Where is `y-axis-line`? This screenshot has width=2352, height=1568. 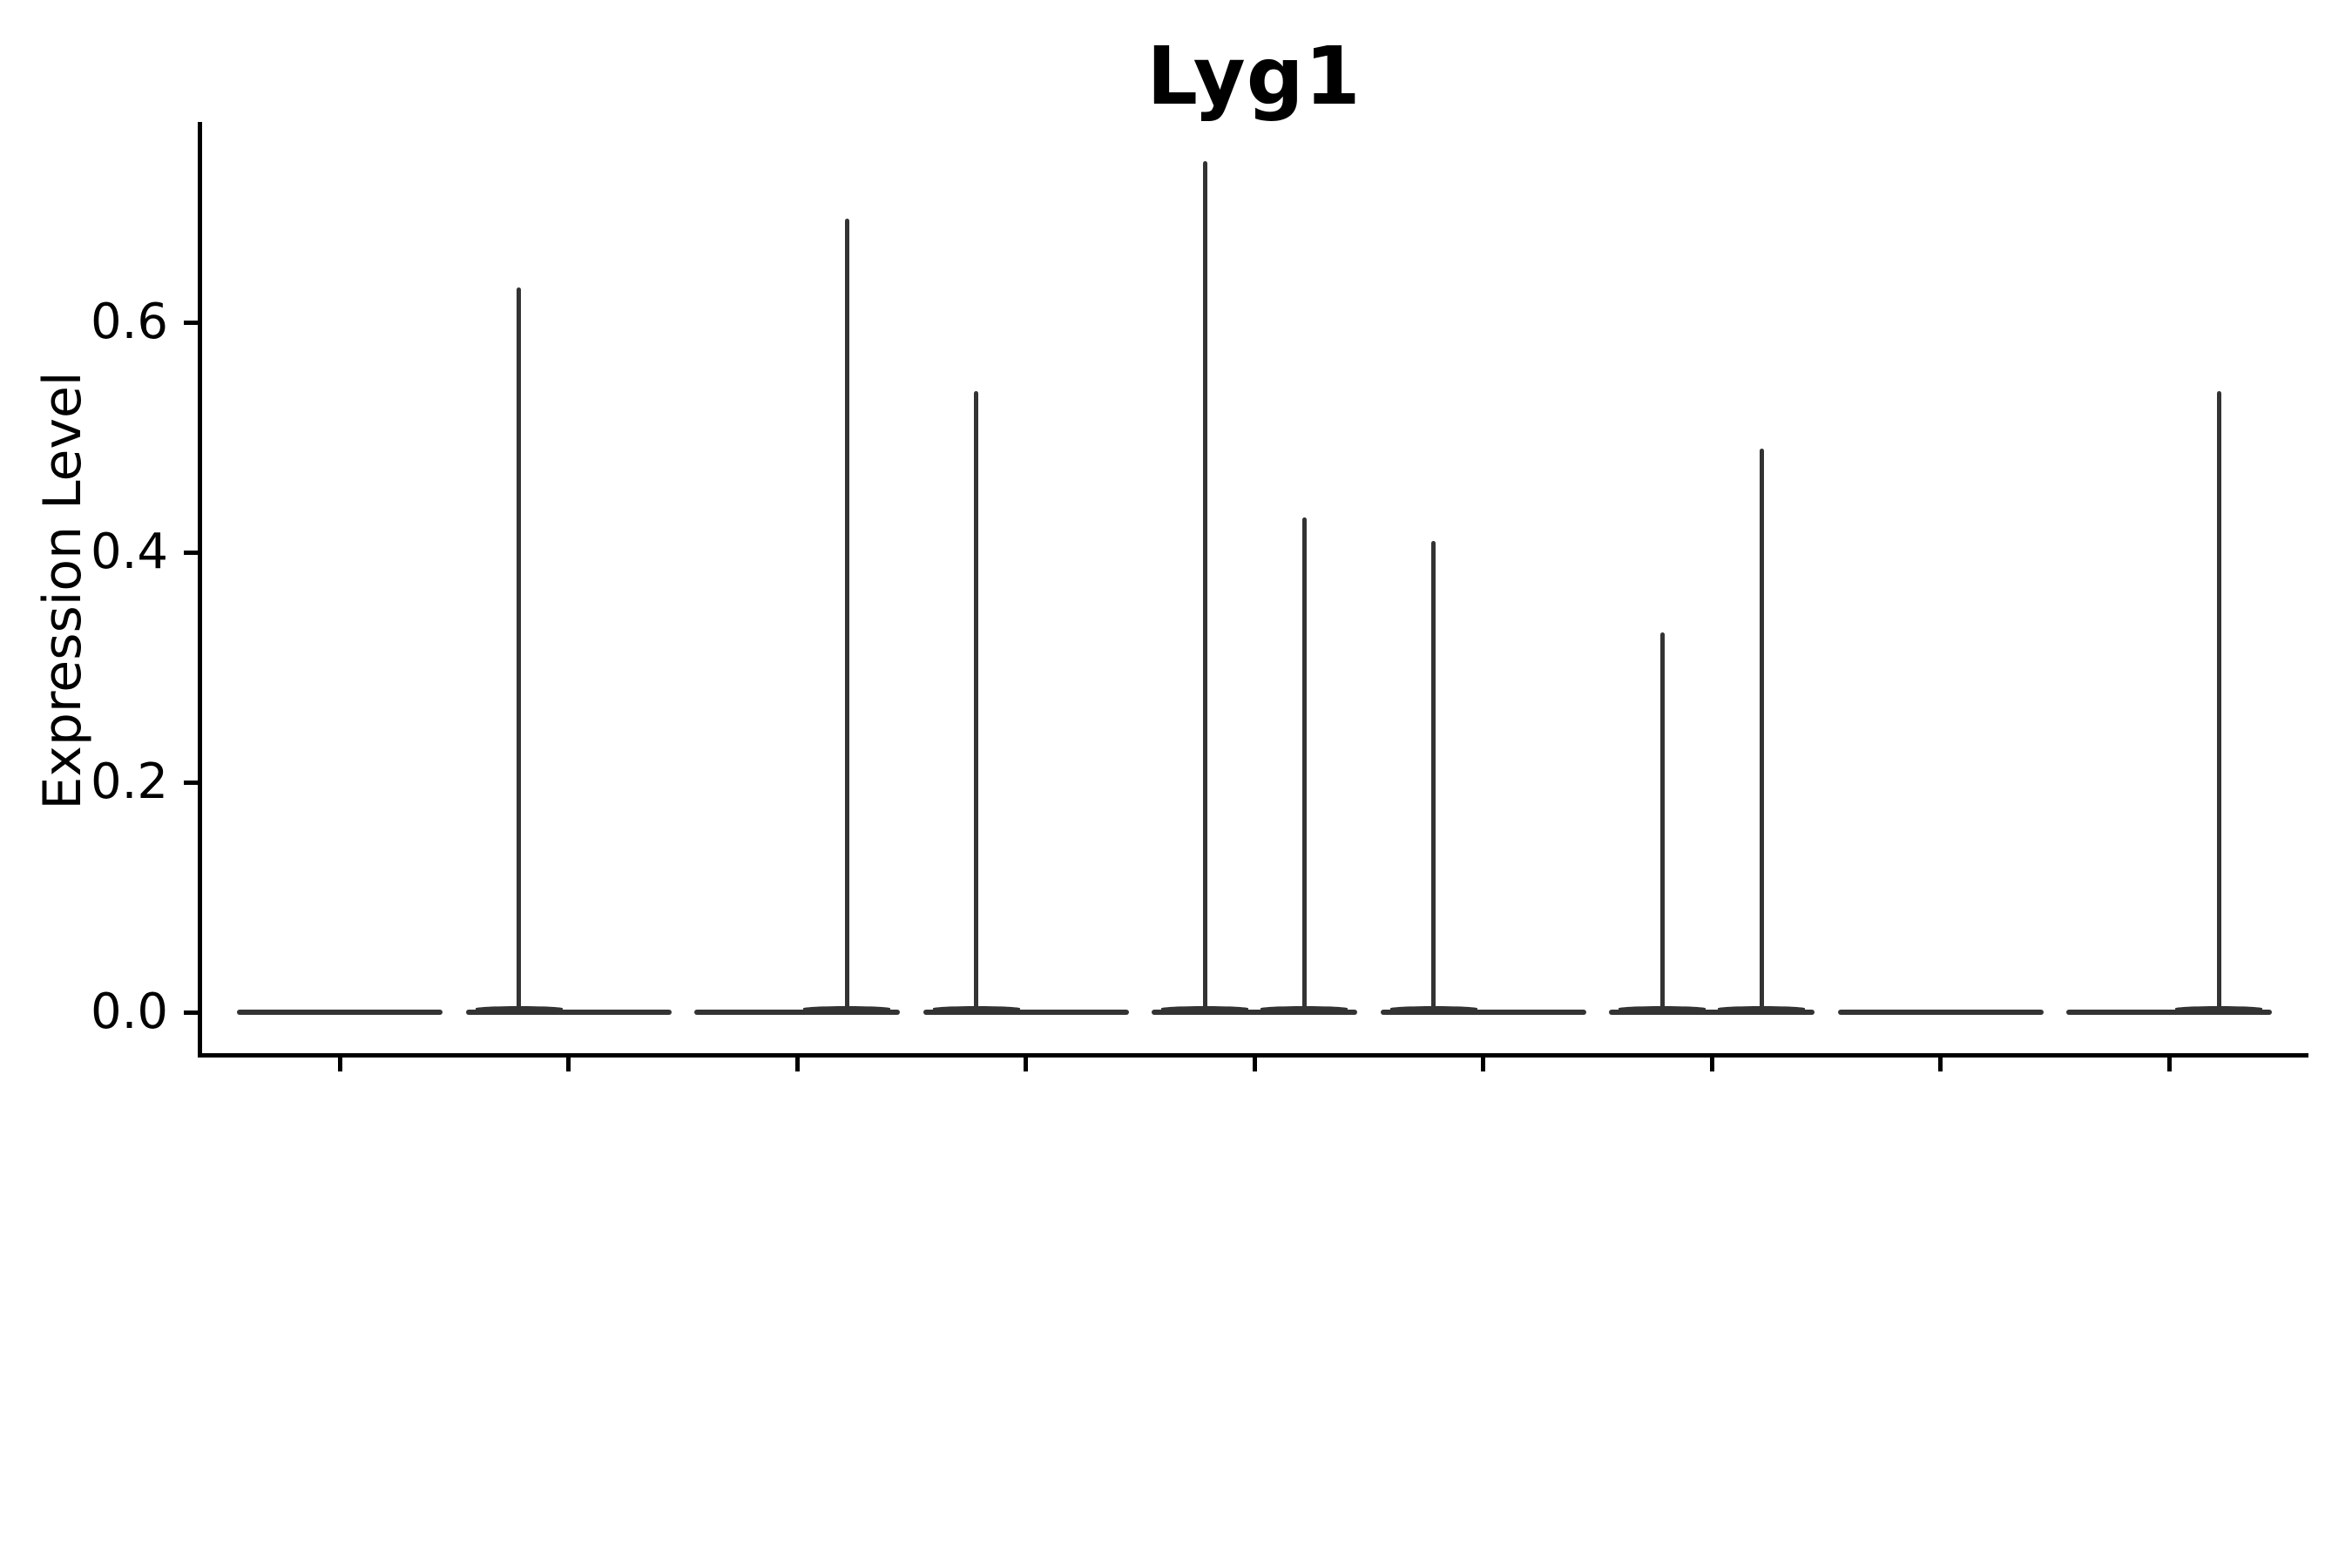 y-axis-line is located at coordinates (200, 590).